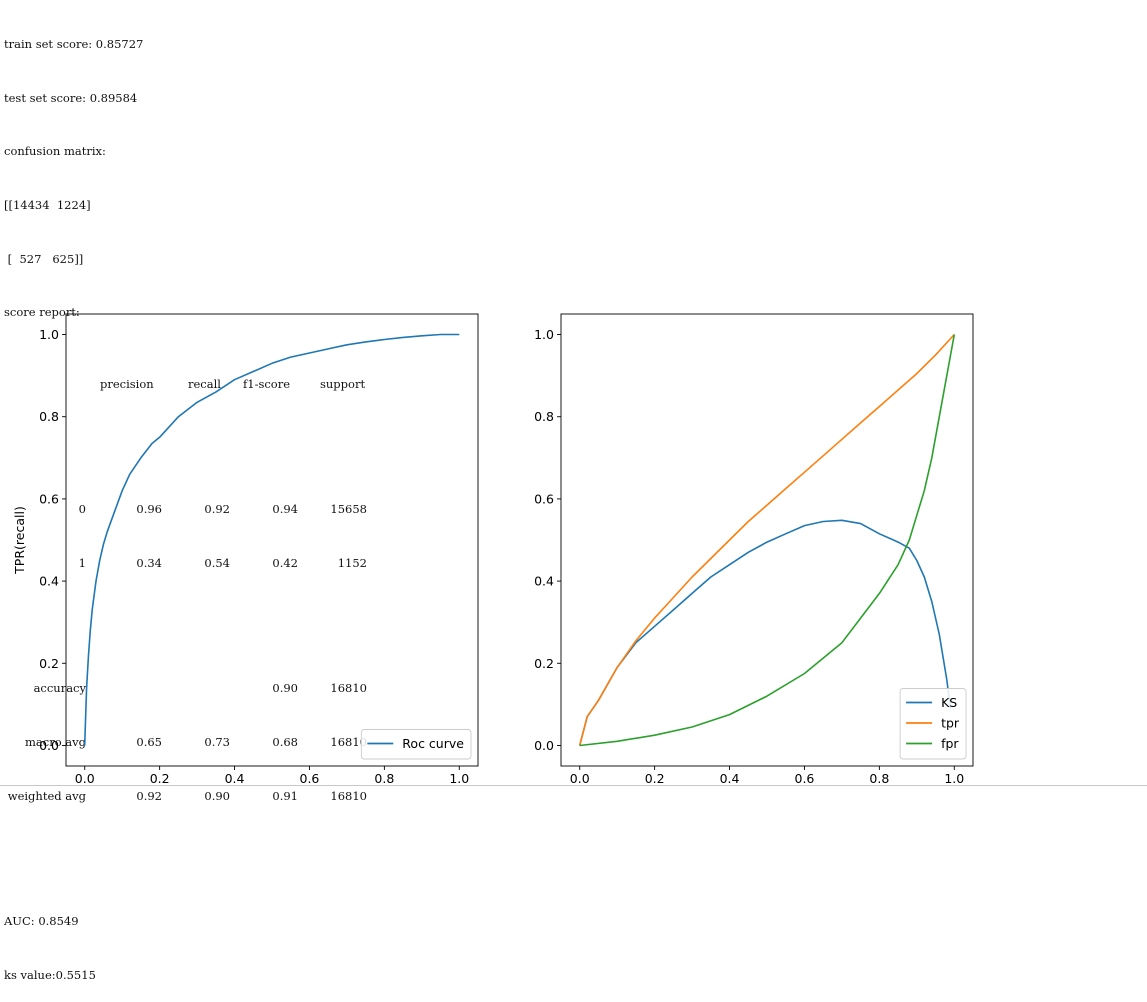 The width and height of the screenshot is (1147, 1002). What do you see at coordinates (185, 743) in the screenshot?
I see `report-row: macro avg 0.65 0.73 0.68 16810` at bounding box center [185, 743].